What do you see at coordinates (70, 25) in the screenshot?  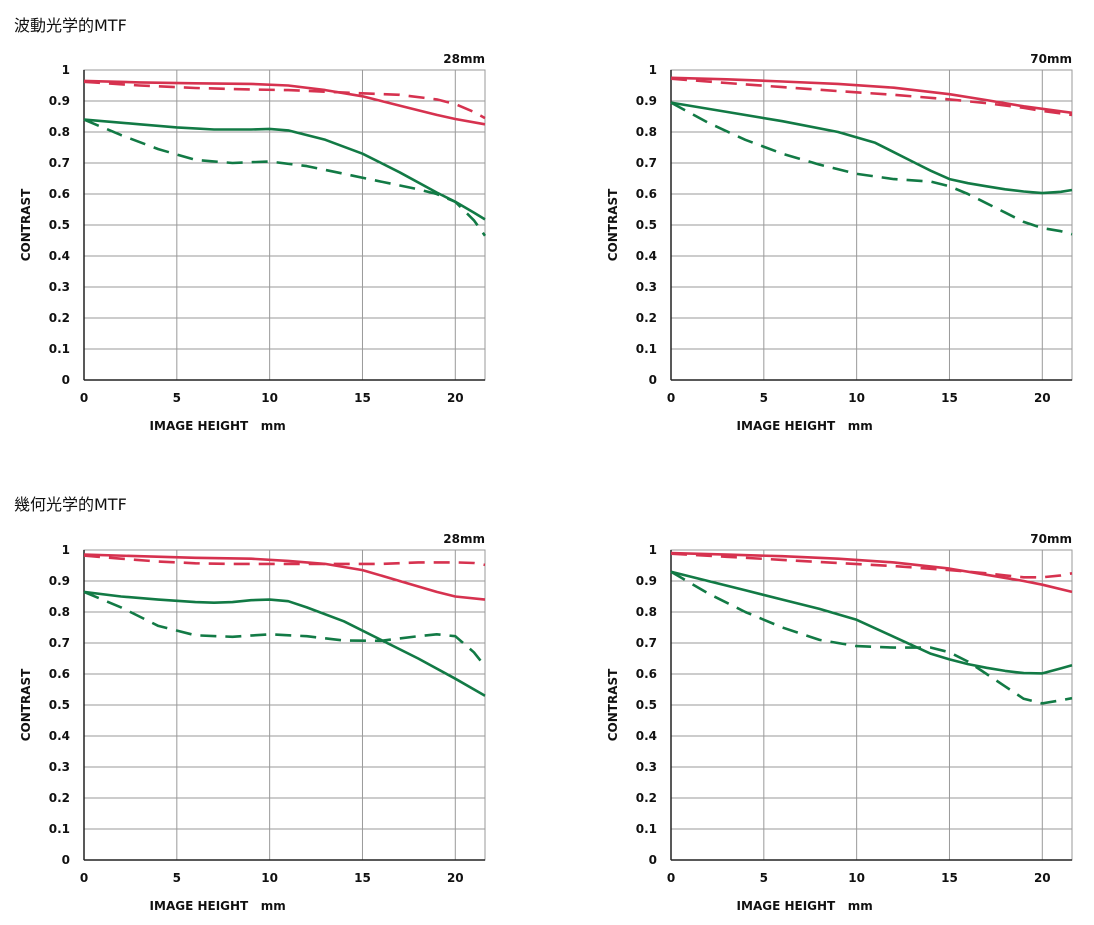 I see `section-title-wave-optics: 波動光学的MTF` at bounding box center [70, 25].